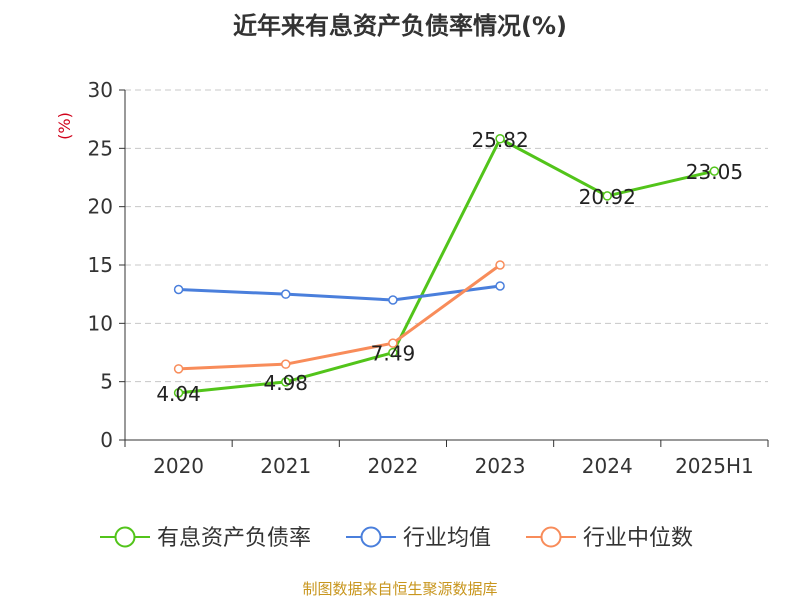  What do you see at coordinates (100, 265) in the screenshot?
I see `y-tick-label: 15` at bounding box center [100, 265].